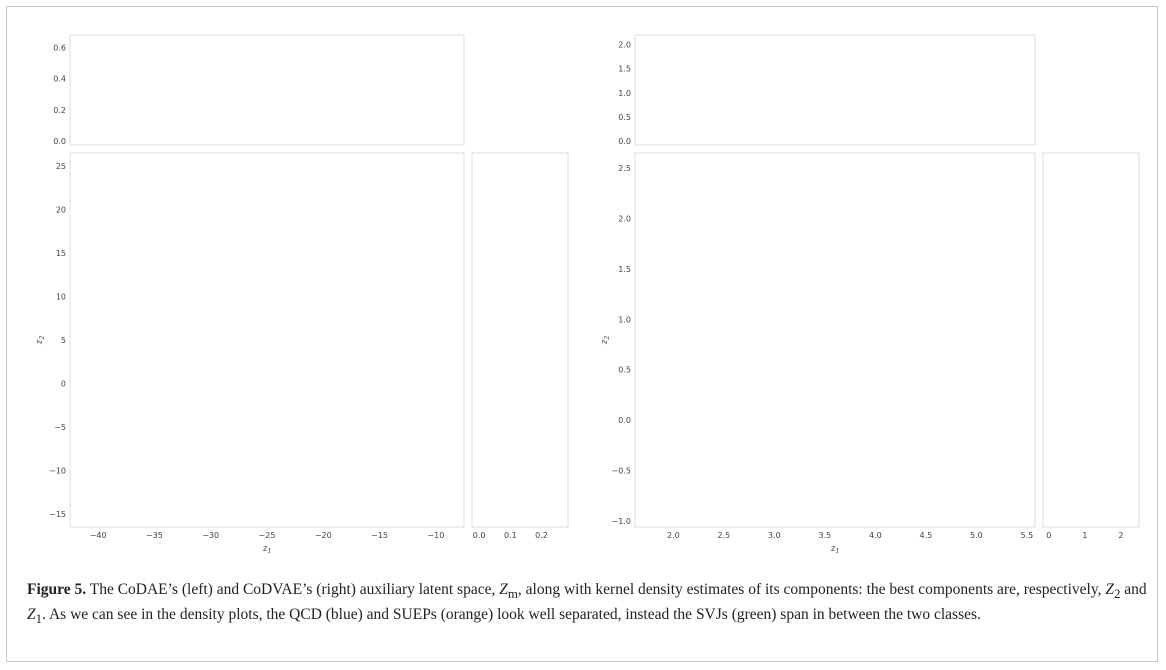  What do you see at coordinates (63, 340) in the screenshot?
I see `y-tick-label: 5` at bounding box center [63, 340].